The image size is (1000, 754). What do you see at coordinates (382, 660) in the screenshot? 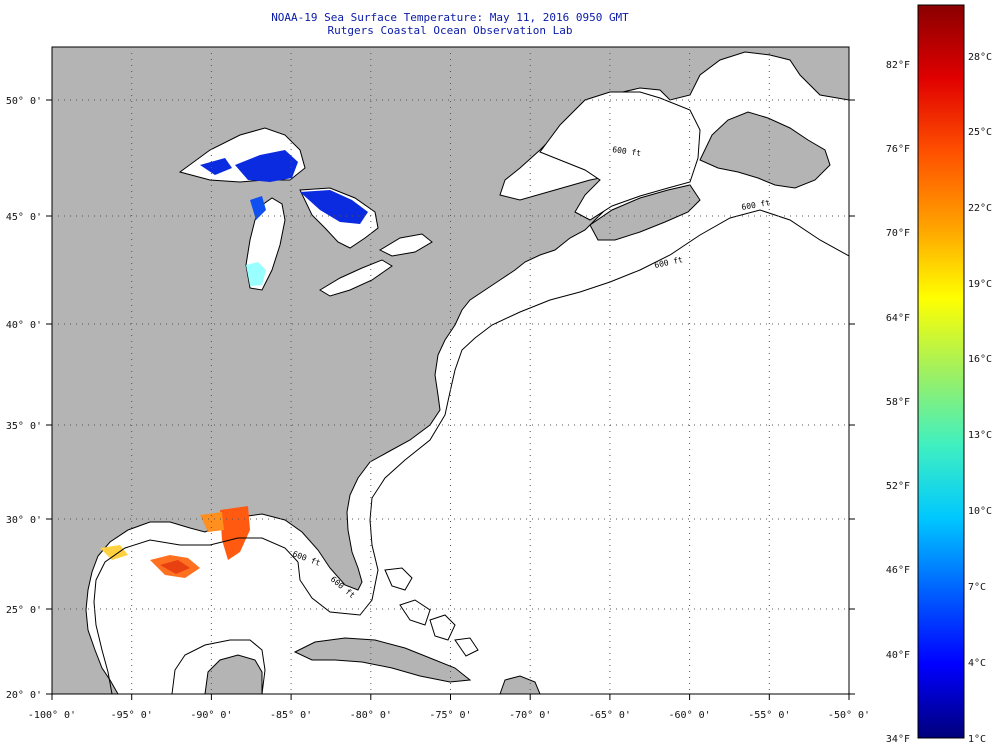
I see `land-cuba` at bounding box center [382, 660].